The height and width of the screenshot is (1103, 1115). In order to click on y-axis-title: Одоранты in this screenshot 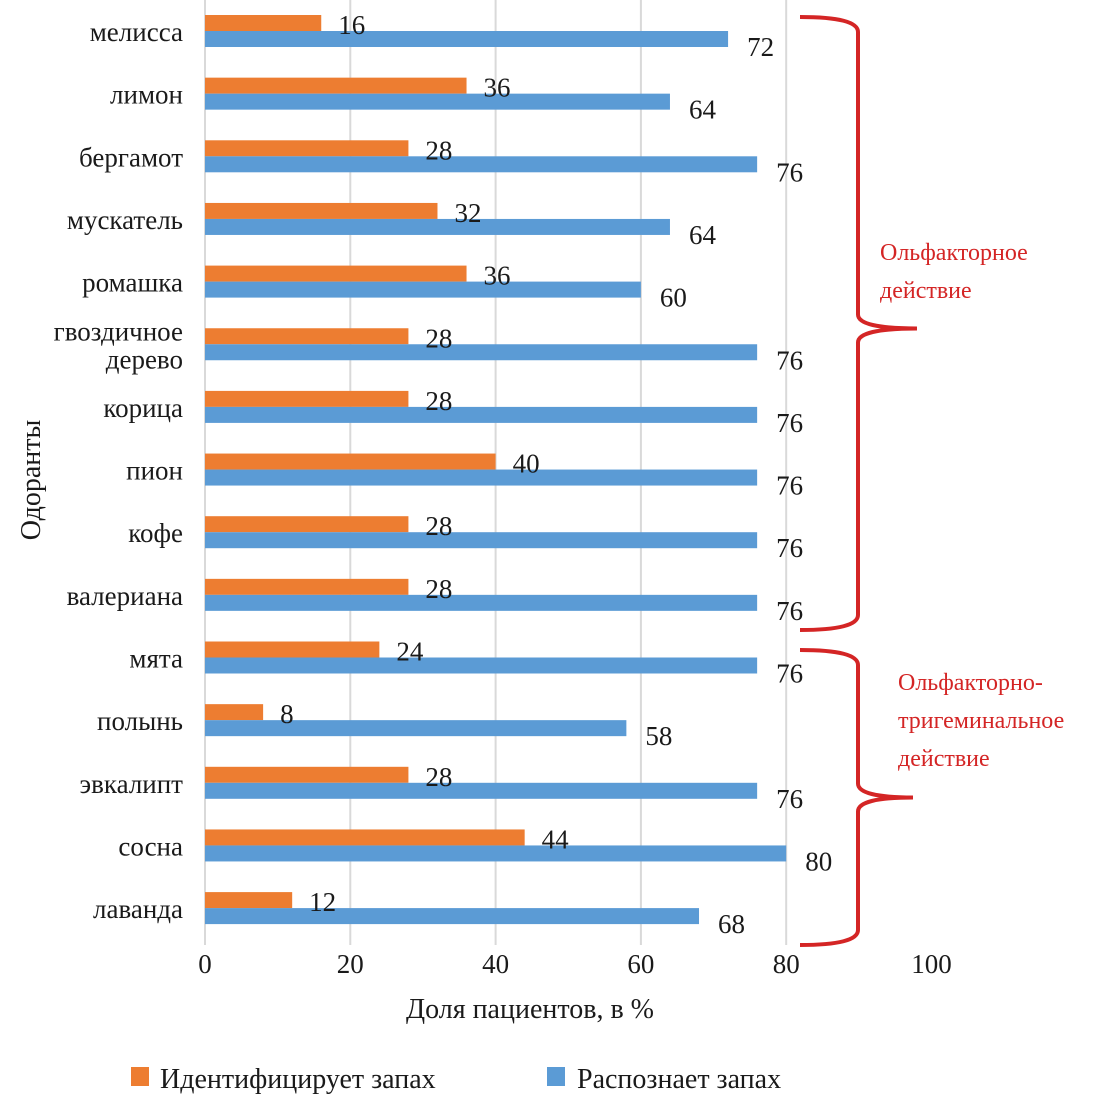, I will do `click(31, 480)`.